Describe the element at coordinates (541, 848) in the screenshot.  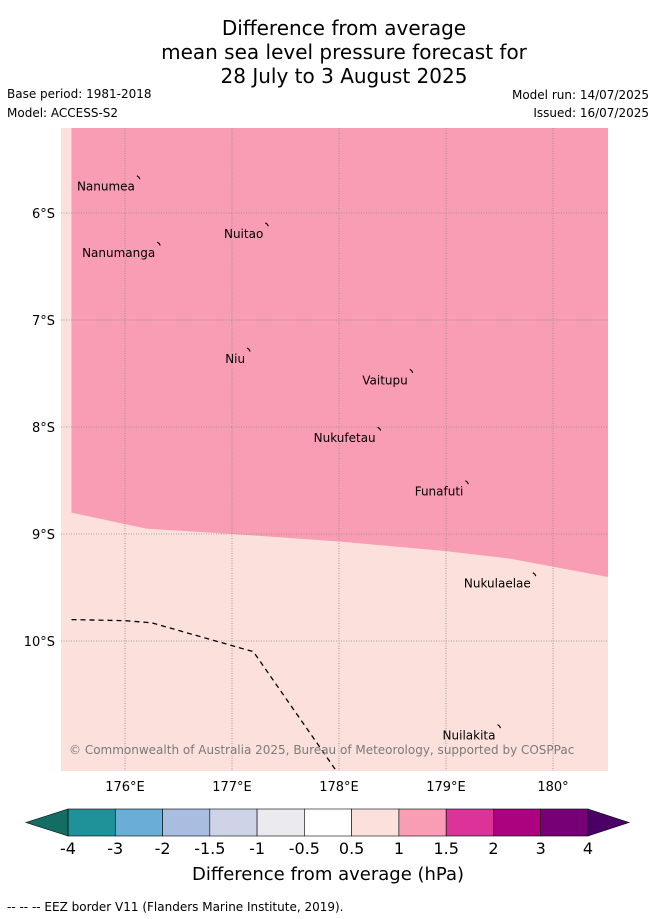
I see `colorbar-tick-label: 3` at that location.